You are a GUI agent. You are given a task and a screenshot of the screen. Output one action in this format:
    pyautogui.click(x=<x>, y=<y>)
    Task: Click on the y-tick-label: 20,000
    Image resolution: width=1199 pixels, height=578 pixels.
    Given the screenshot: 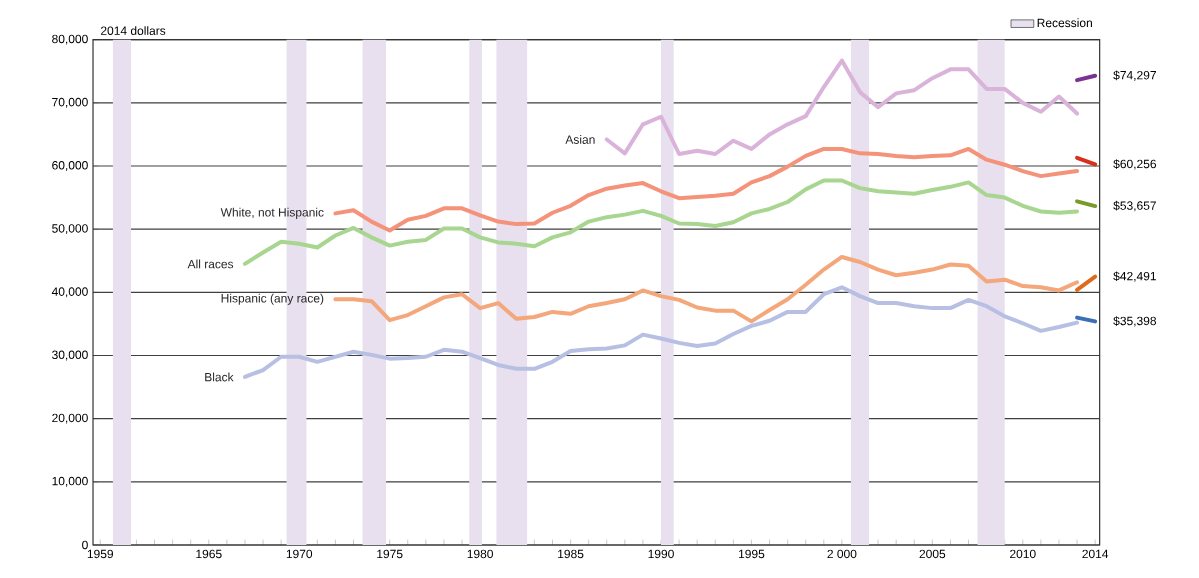 What is the action you would take?
    pyautogui.click(x=70, y=418)
    